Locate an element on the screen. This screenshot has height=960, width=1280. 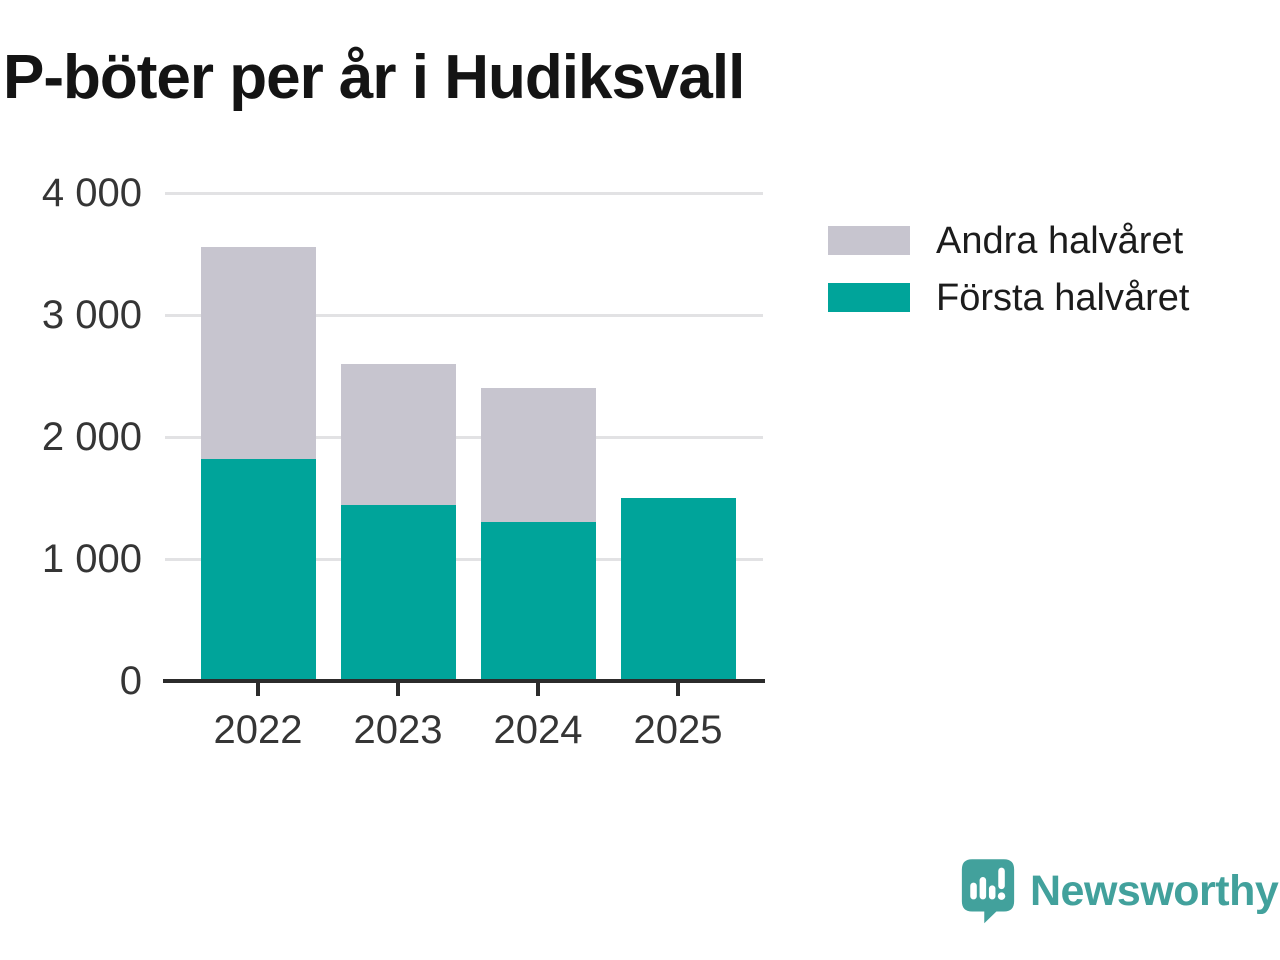
bar-segment-första-2022 is located at coordinates (258, 569).